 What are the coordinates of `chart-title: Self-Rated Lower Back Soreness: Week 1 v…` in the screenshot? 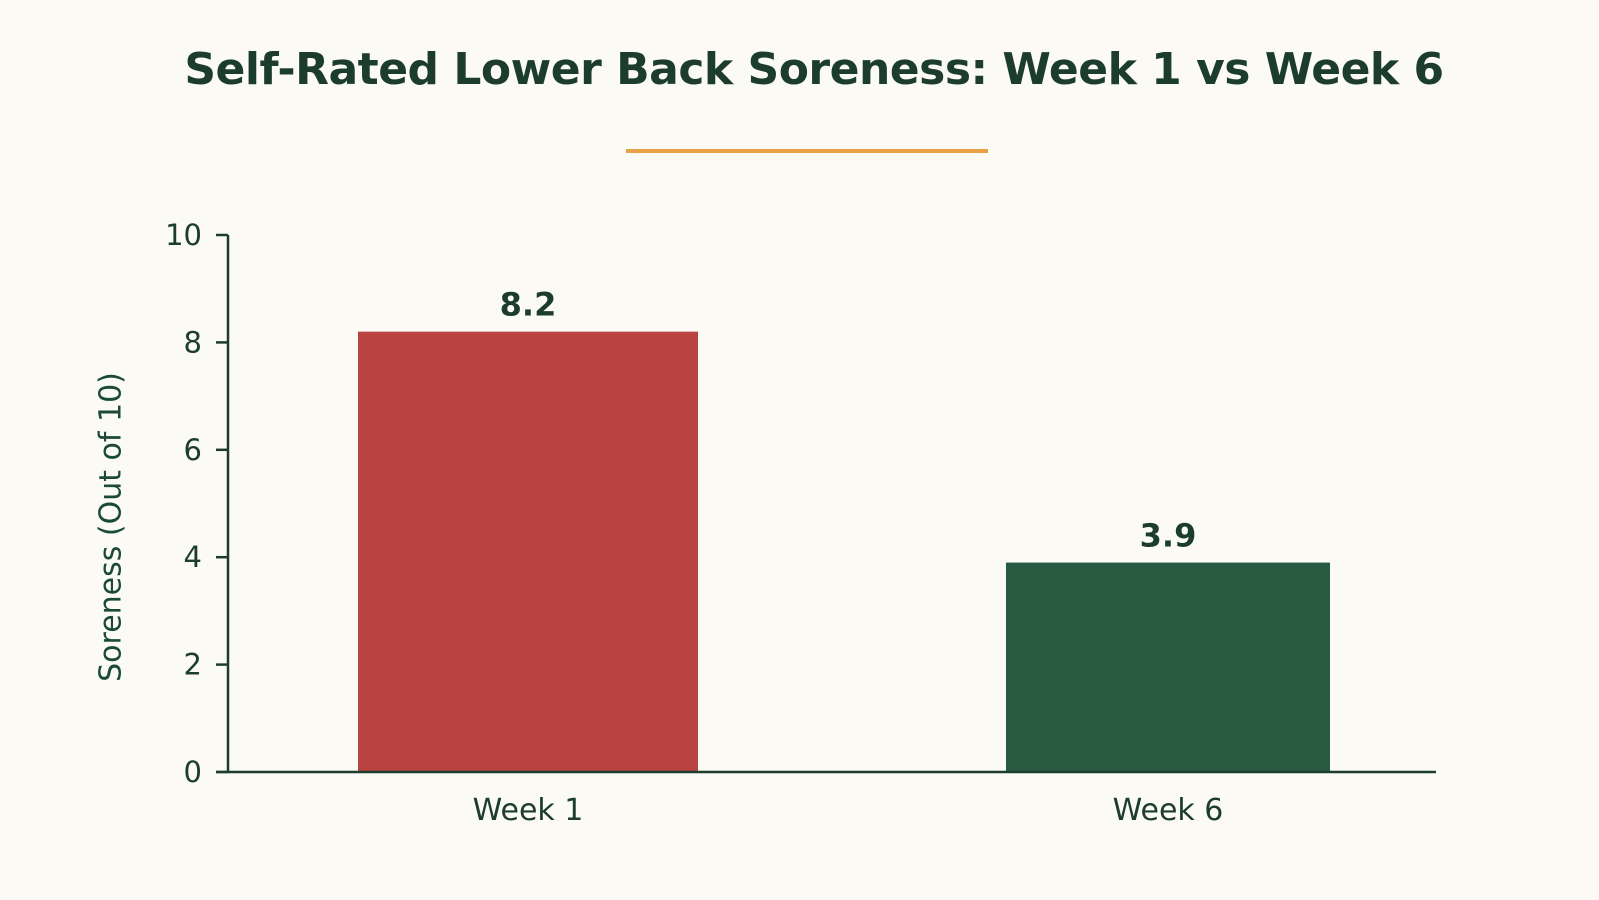 It's located at (814, 69).